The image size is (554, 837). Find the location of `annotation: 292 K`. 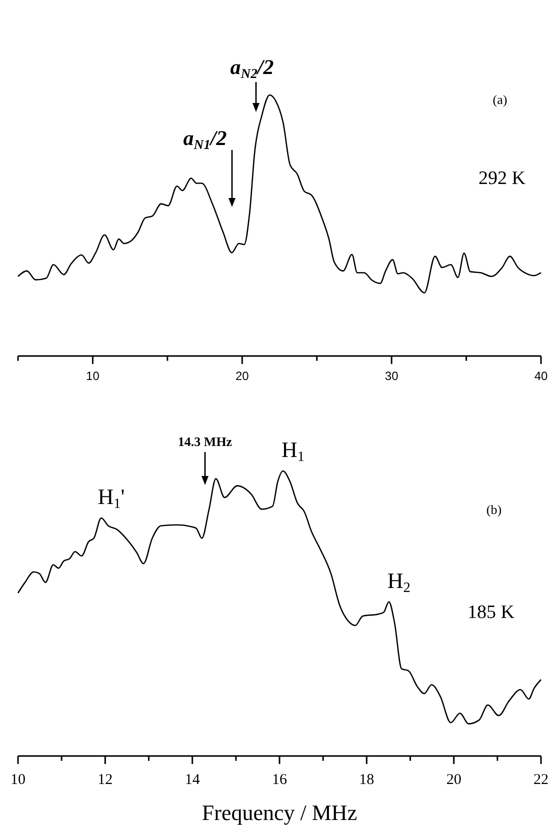

annotation: 292 K is located at coordinates (502, 178).